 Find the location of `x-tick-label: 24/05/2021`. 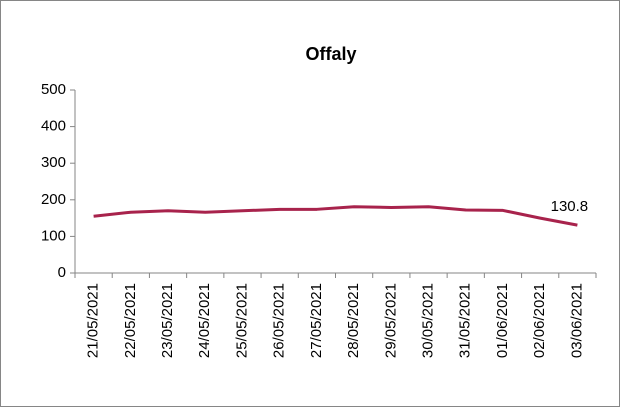

x-tick-label: 24/05/2021 is located at coordinates (204, 320).